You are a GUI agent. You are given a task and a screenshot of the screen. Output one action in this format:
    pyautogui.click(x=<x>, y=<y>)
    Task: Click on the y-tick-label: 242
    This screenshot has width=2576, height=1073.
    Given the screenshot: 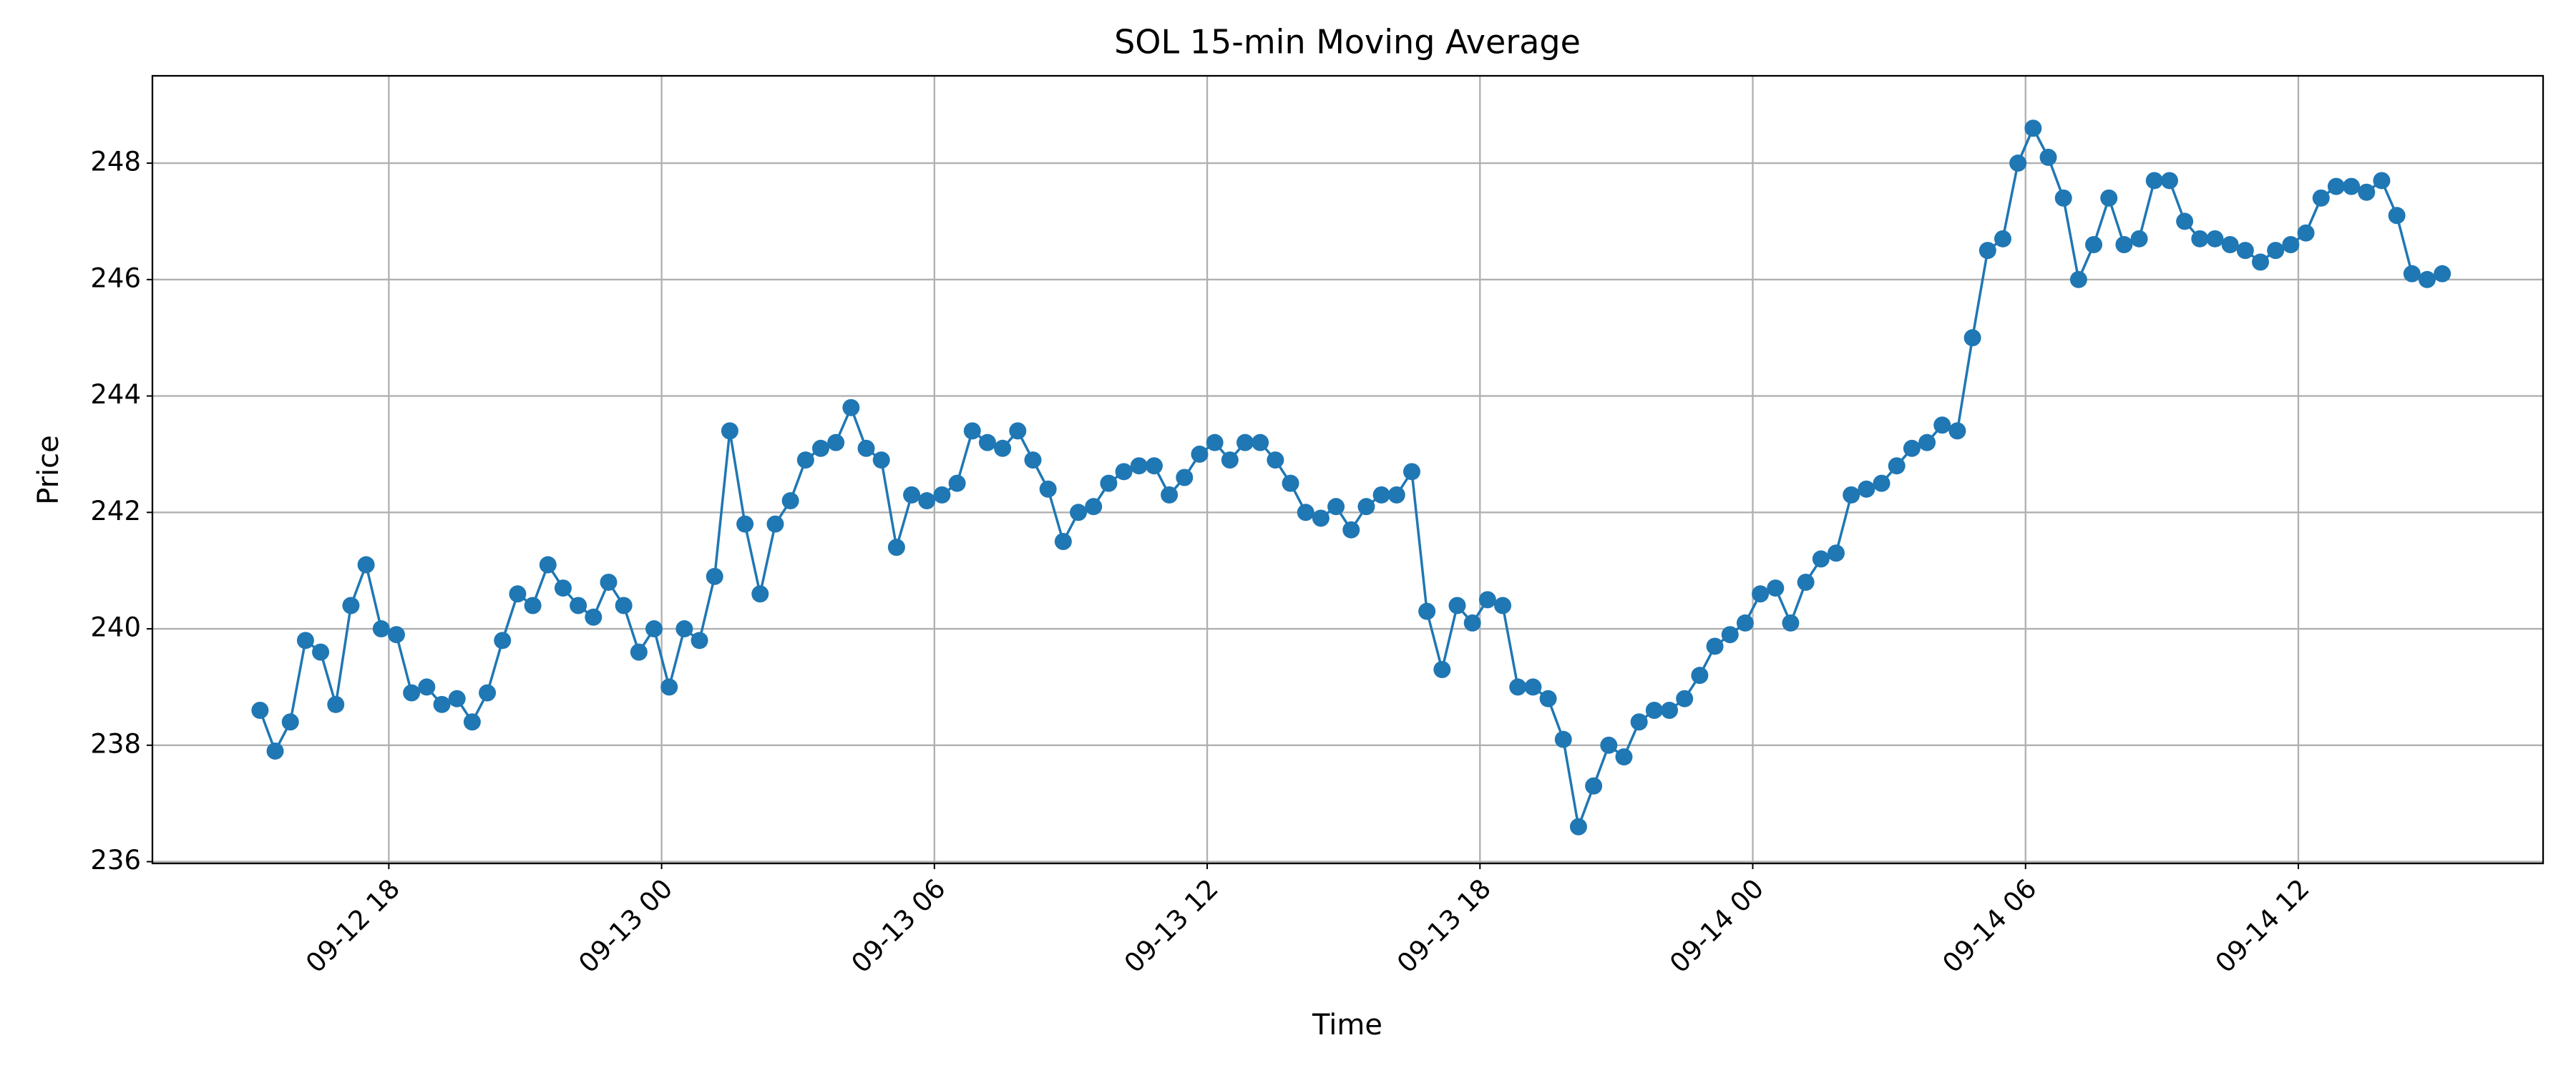 What is the action you would take?
    pyautogui.click(x=115, y=511)
    